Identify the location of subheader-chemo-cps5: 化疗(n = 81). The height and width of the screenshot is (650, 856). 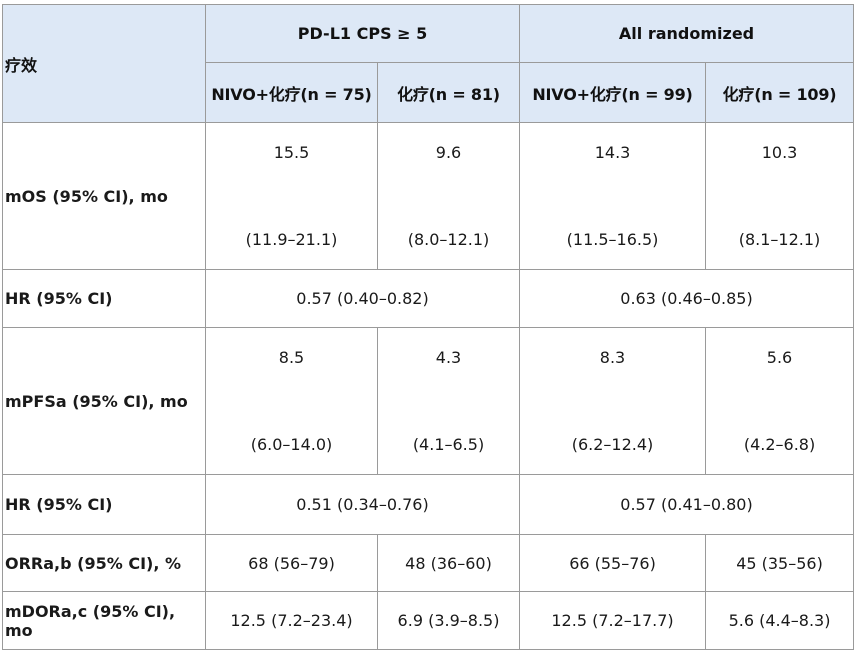
(448, 92).